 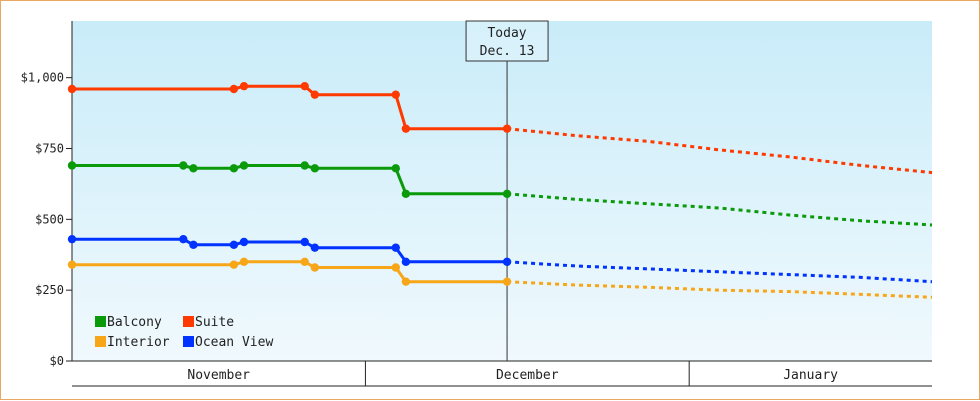 What do you see at coordinates (720, 272) in the screenshot?
I see `series-forecast-ocean-view` at bounding box center [720, 272].